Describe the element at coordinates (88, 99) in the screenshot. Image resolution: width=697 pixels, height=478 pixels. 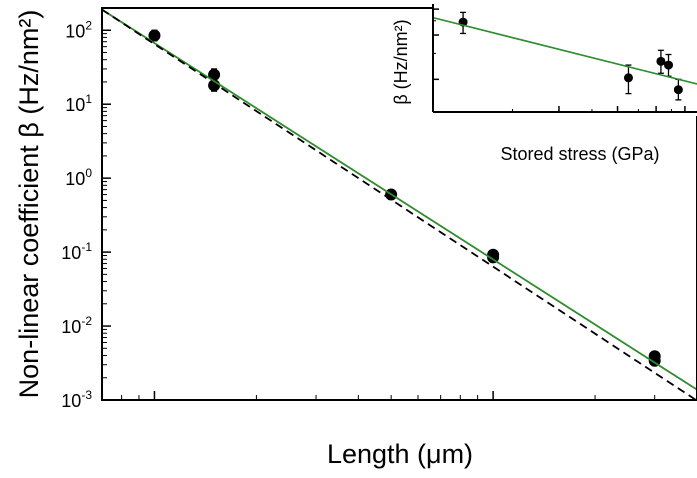
I see `y-tick-exponent: 1` at that location.